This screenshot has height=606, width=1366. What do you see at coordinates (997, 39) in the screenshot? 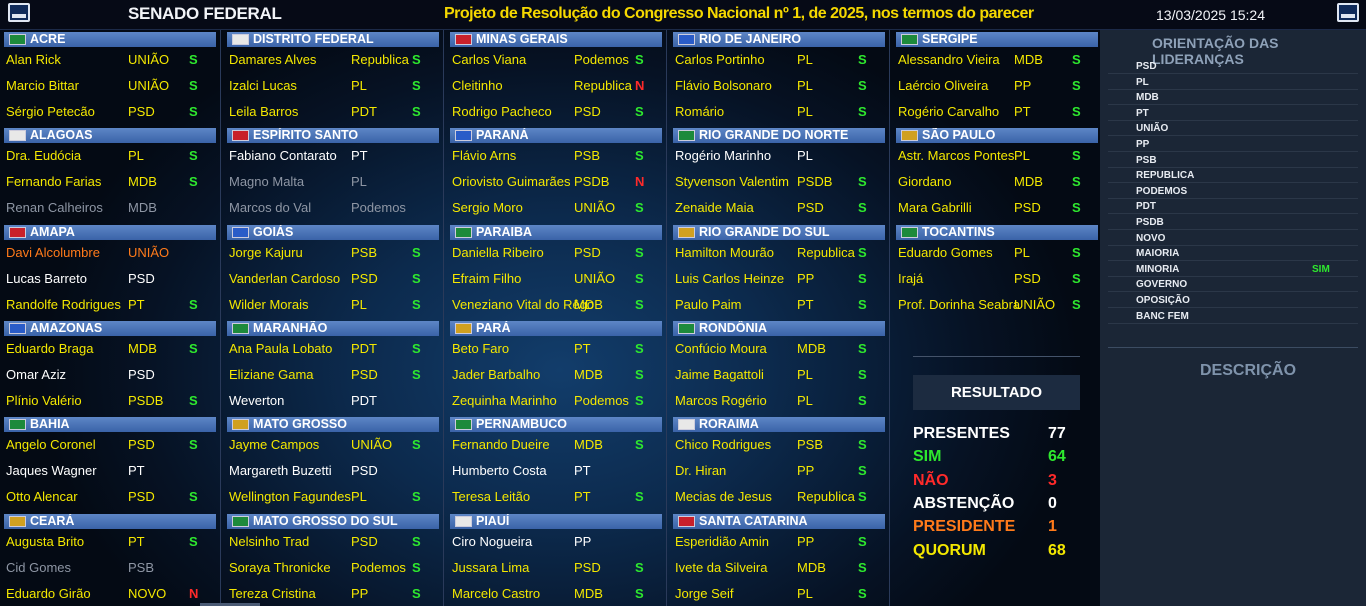
I see `state-header: SERGIPE` at bounding box center [997, 39].